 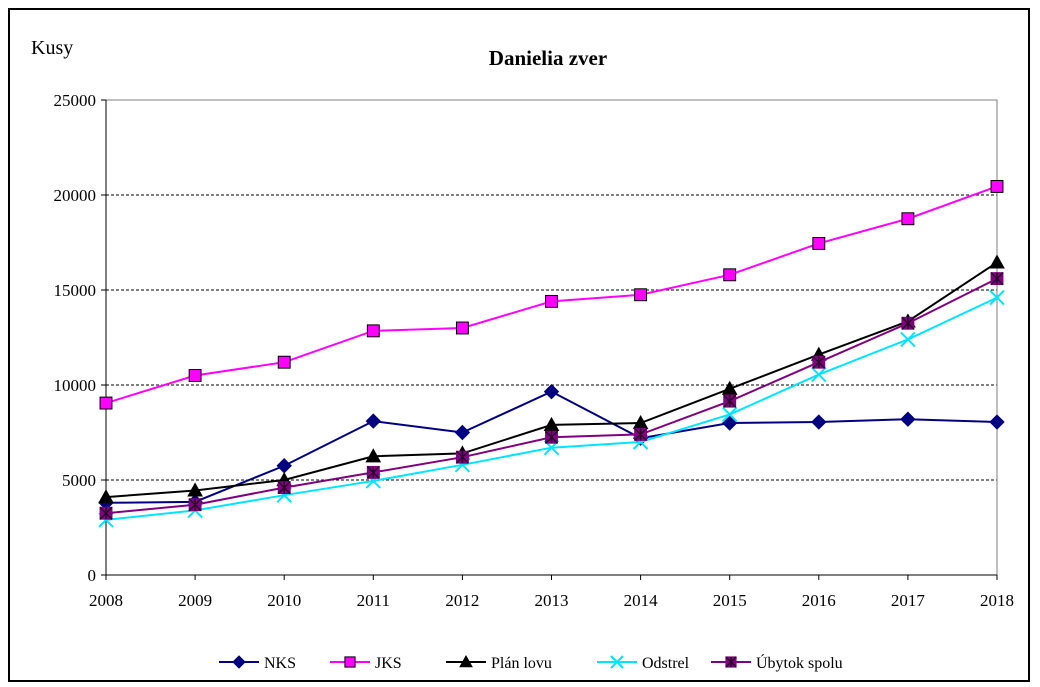 What do you see at coordinates (997, 600) in the screenshot?
I see `x-tick-label: 2018` at bounding box center [997, 600].